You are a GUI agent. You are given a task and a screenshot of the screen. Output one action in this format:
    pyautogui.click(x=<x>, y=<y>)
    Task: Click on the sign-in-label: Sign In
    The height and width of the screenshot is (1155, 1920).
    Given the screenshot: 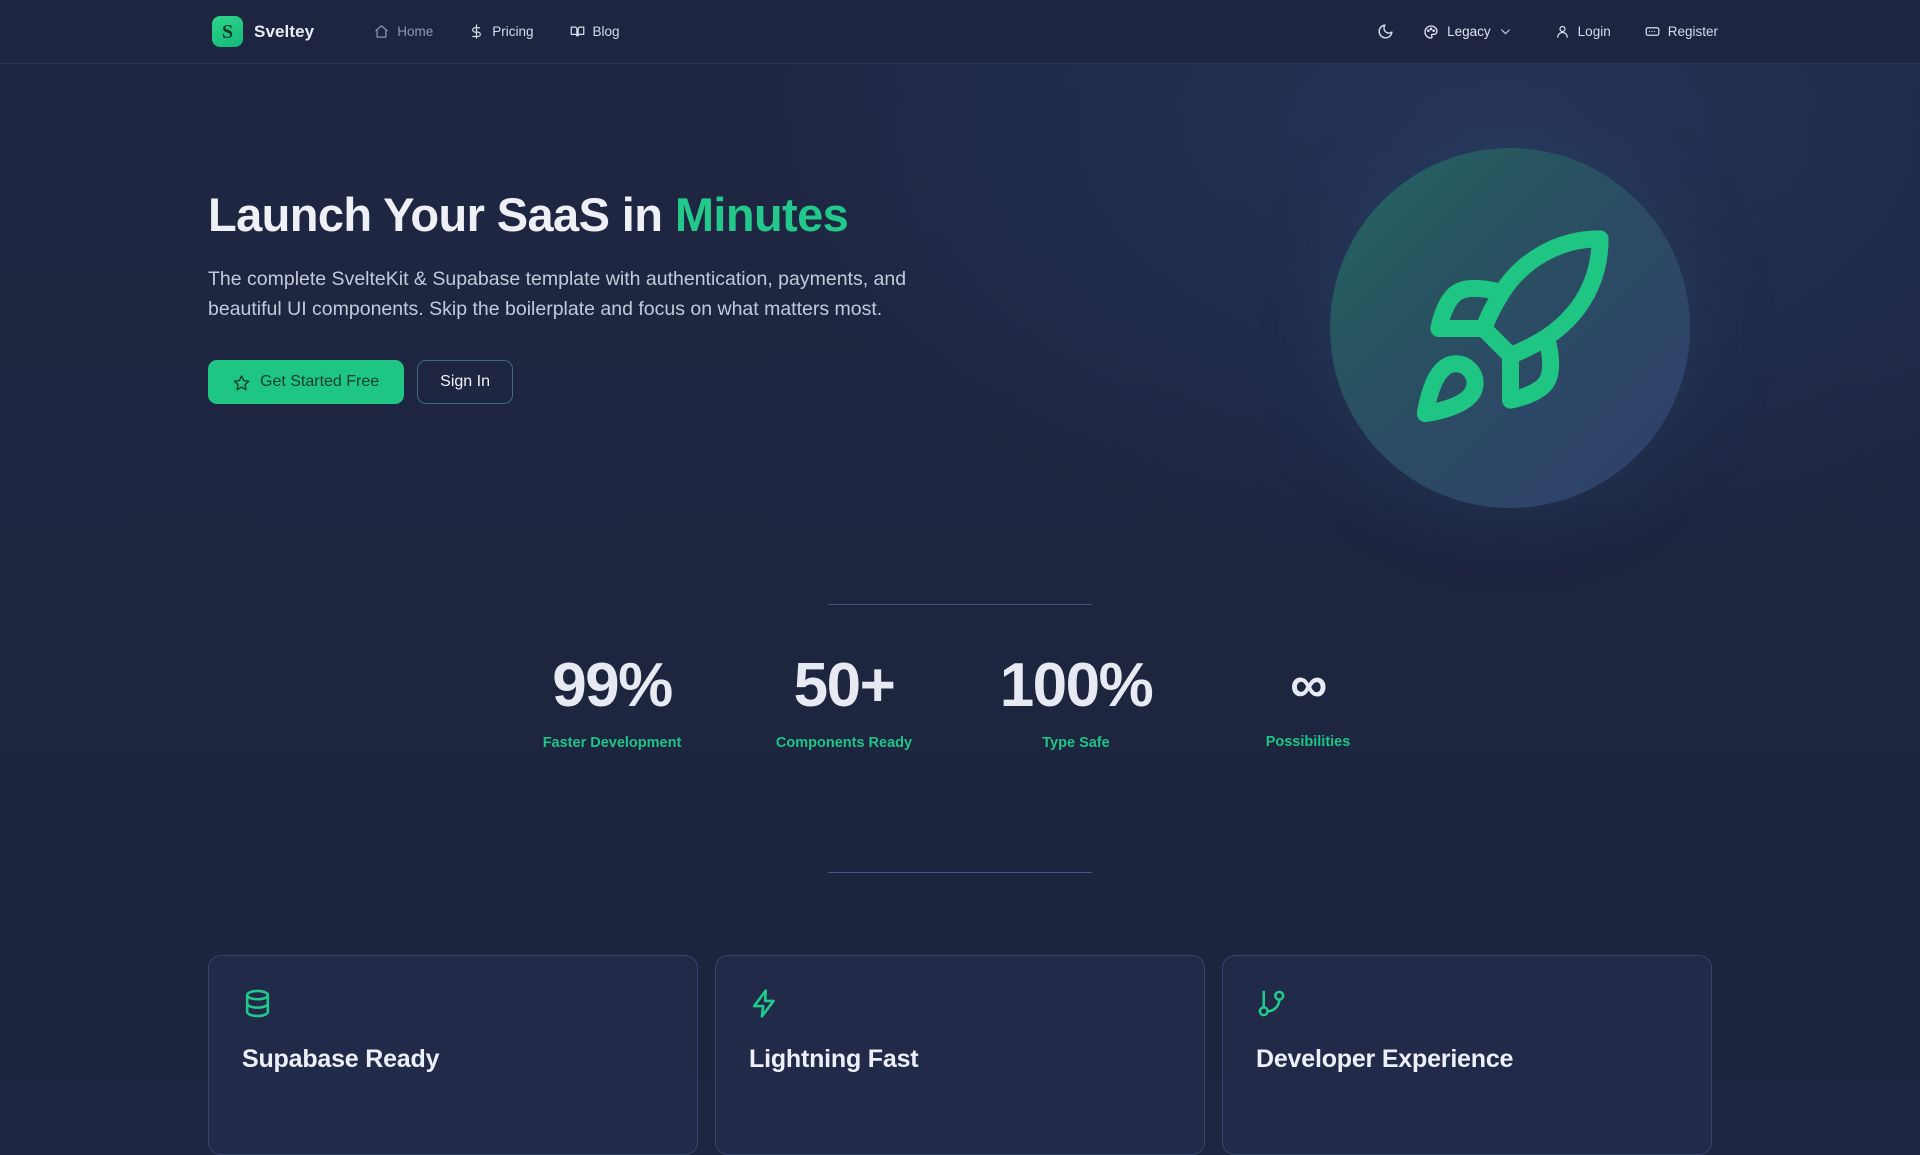 What is the action you would take?
    pyautogui.click(x=465, y=382)
    